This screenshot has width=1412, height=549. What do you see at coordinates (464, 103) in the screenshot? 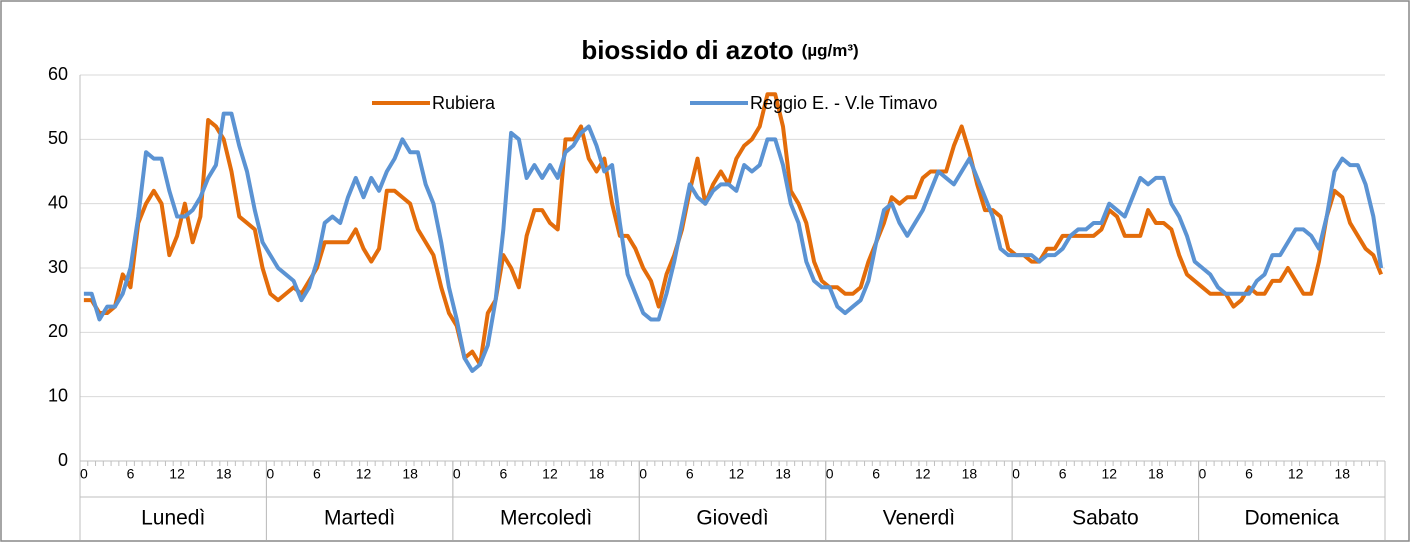
I see `legend-label: Rubiera` at bounding box center [464, 103].